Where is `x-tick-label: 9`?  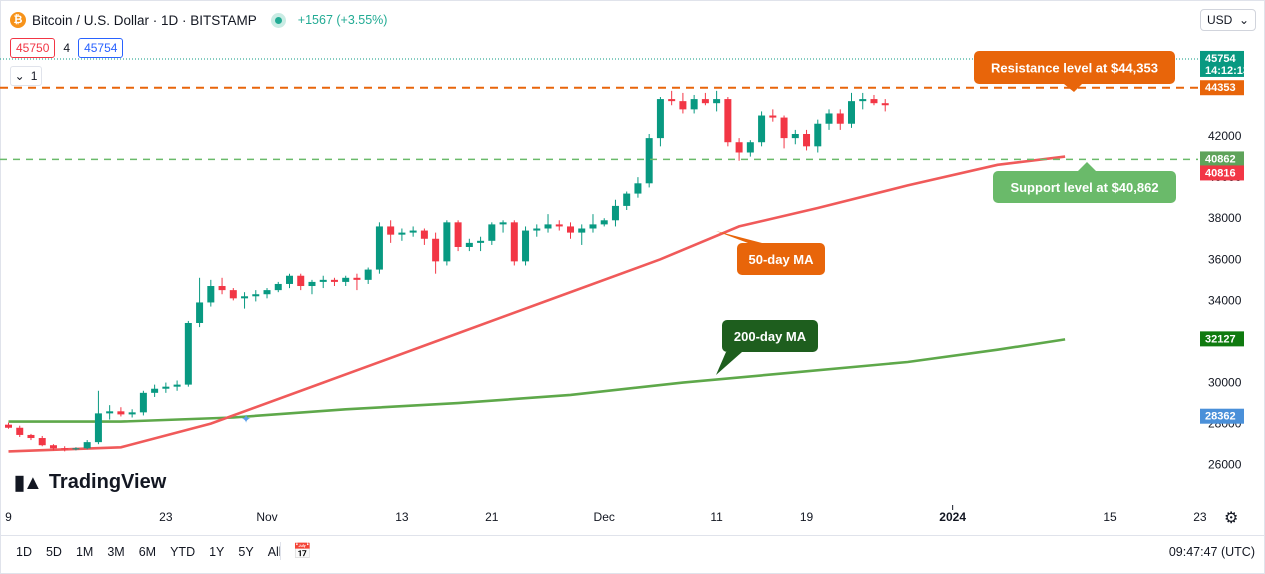
x-tick-label: 9 is located at coordinates (8, 517).